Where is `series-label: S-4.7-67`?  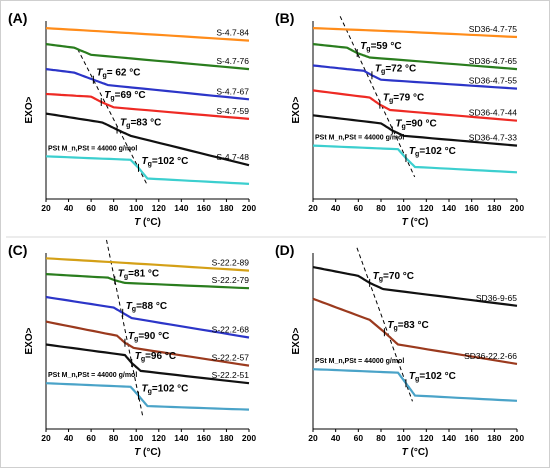 series-label: S-4.7-67 is located at coordinates (232, 91).